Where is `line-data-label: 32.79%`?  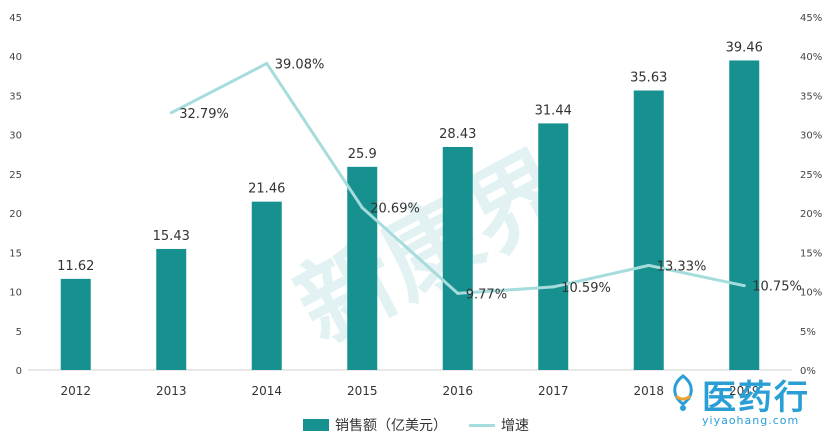 line-data-label: 32.79% is located at coordinates (204, 114).